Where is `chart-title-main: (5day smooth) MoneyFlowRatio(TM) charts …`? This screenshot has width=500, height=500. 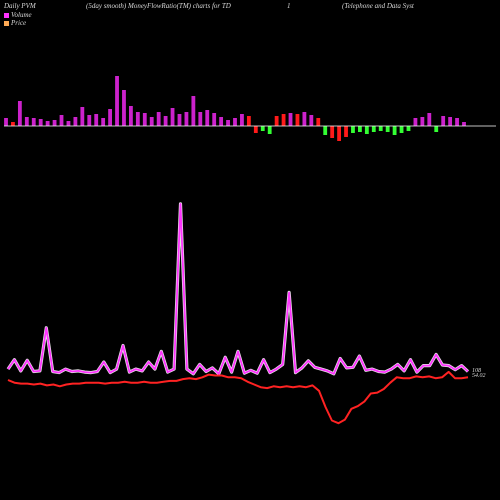
chart-title-main: (5day smooth) MoneyFlowRatio(TM) charts … is located at coordinates (158, 6).